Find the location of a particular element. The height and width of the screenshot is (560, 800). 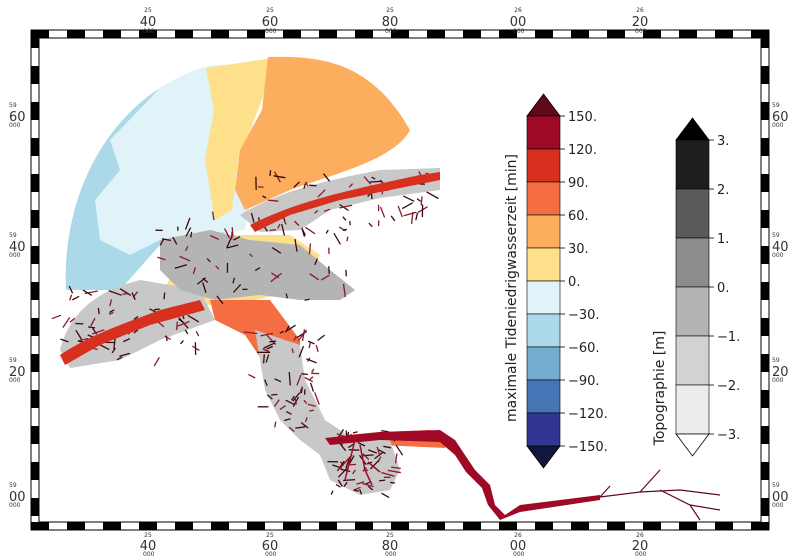

red-channel-south is located at coordinates (462, 475).